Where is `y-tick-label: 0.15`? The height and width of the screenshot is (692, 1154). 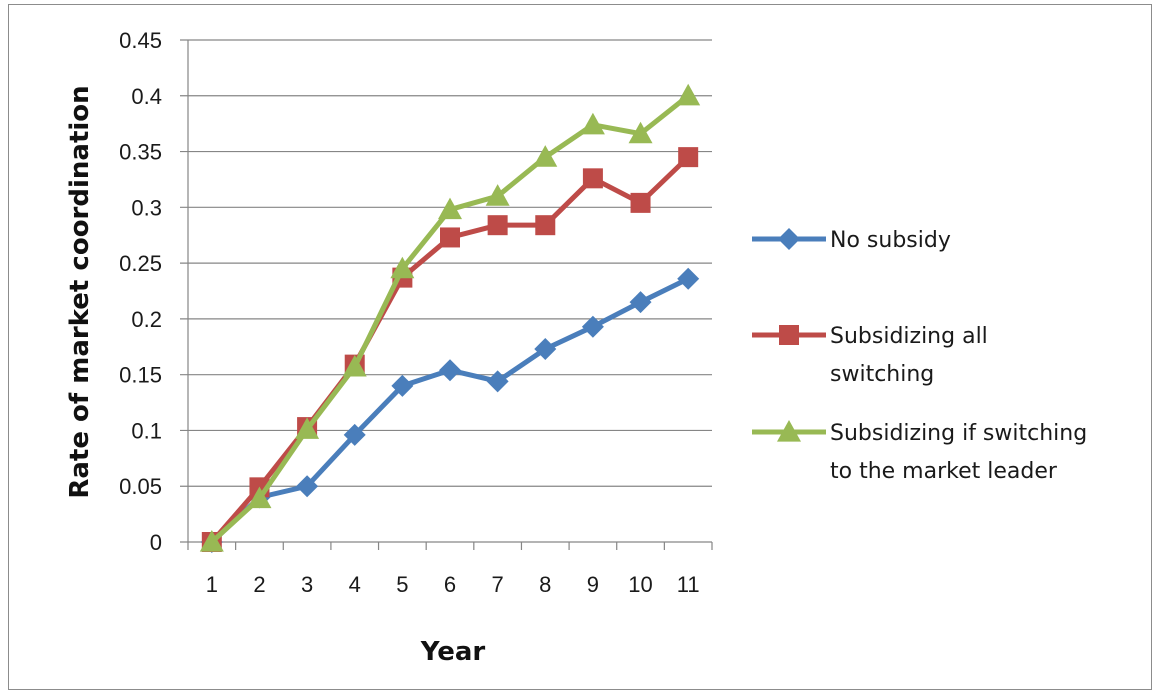 y-tick-label: 0.15 is located at coordinates (140, 375).